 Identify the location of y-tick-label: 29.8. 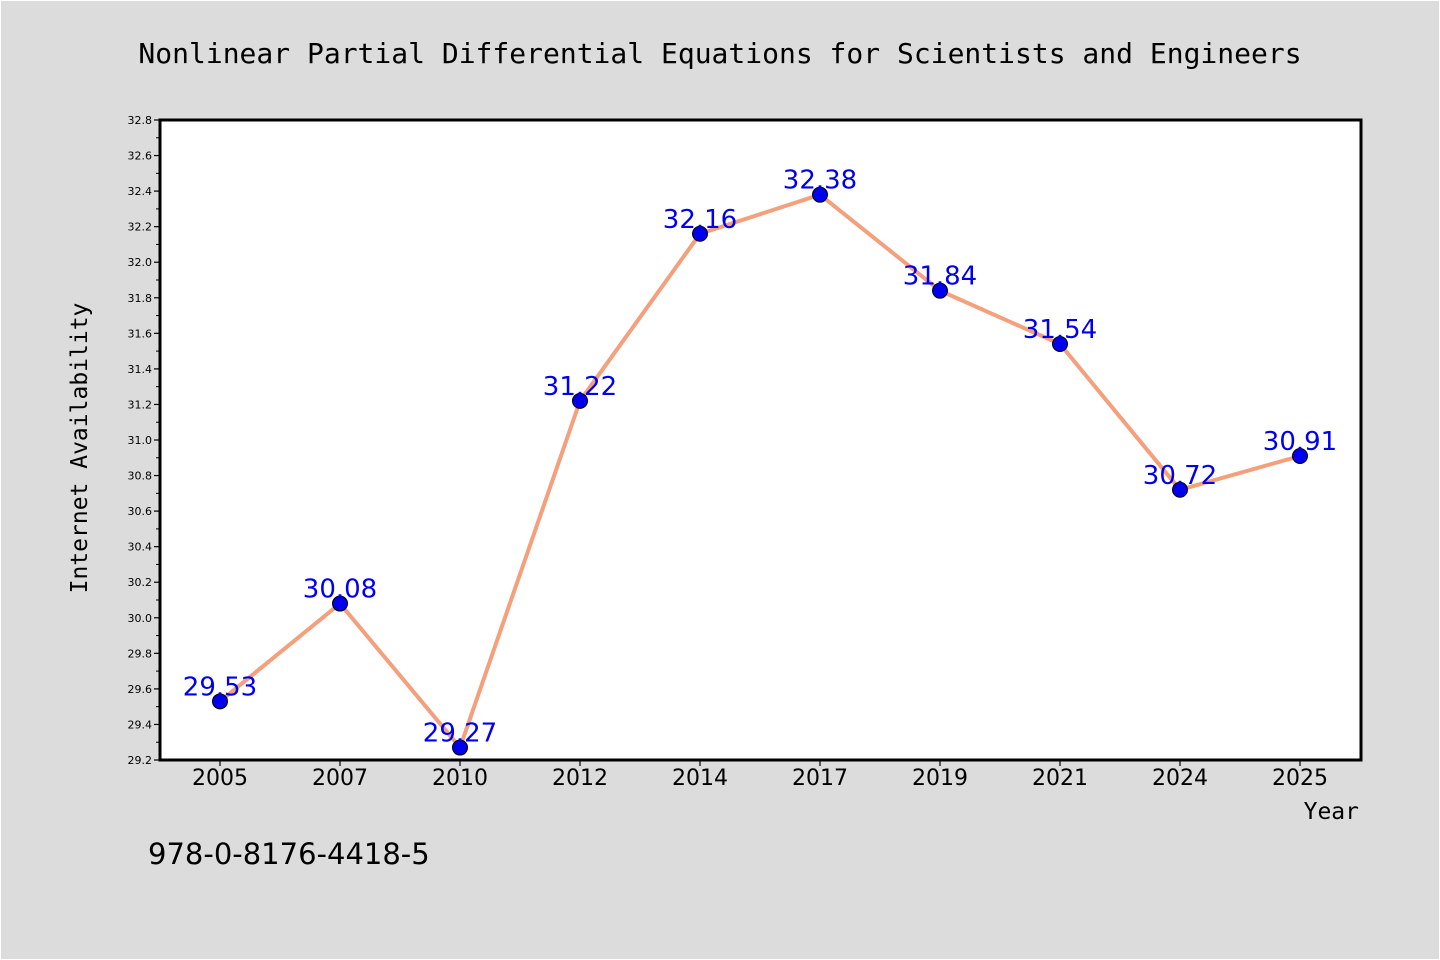
(140, 653).